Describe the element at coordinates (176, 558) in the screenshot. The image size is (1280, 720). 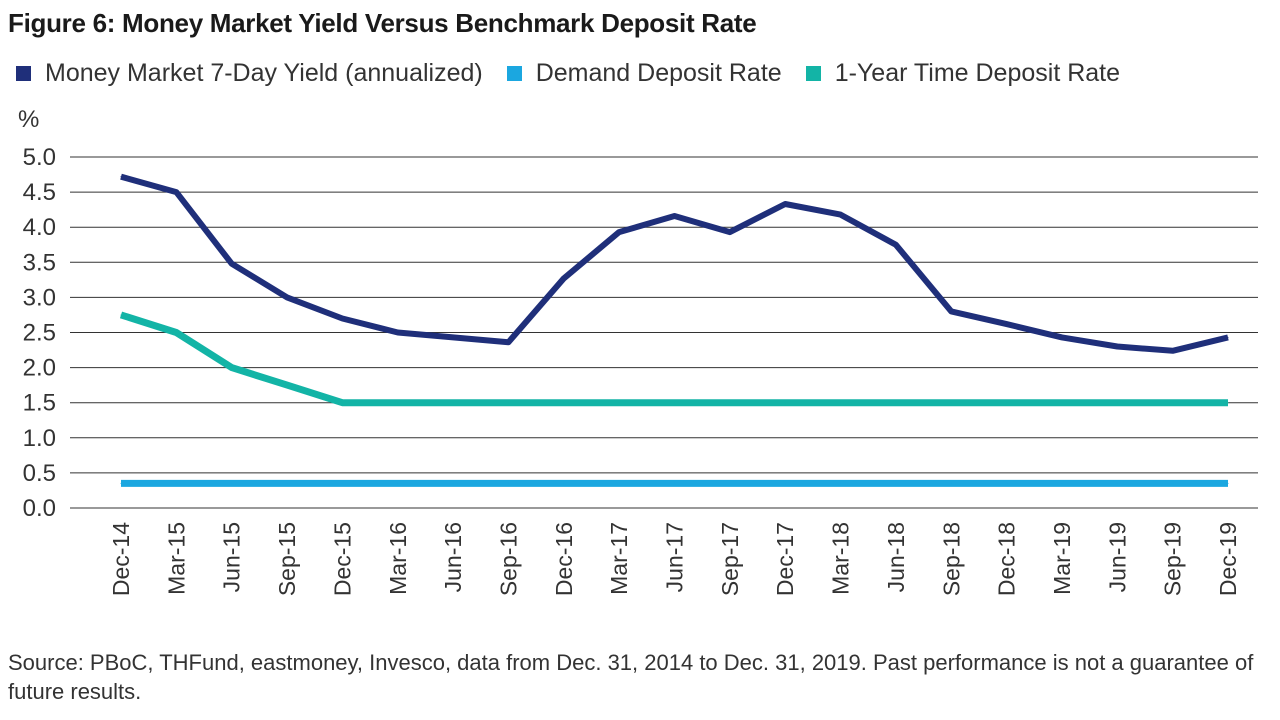
I see `x-tick-label: Mar-15` at that location.